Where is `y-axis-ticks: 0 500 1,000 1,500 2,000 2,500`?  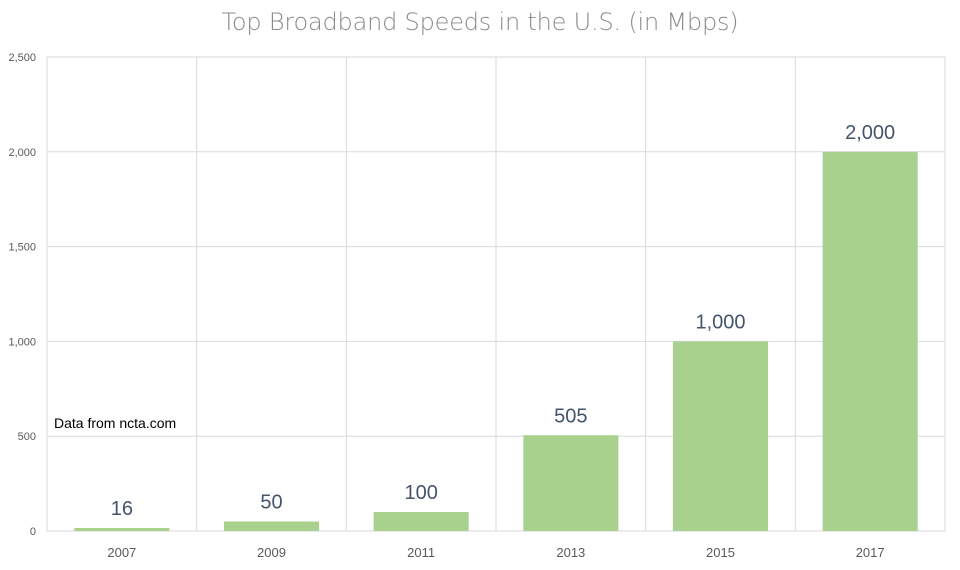
y-axis-ticks: 0 500 1,000 1,500 2,000 2,500 is located at coordinates (22, 295).